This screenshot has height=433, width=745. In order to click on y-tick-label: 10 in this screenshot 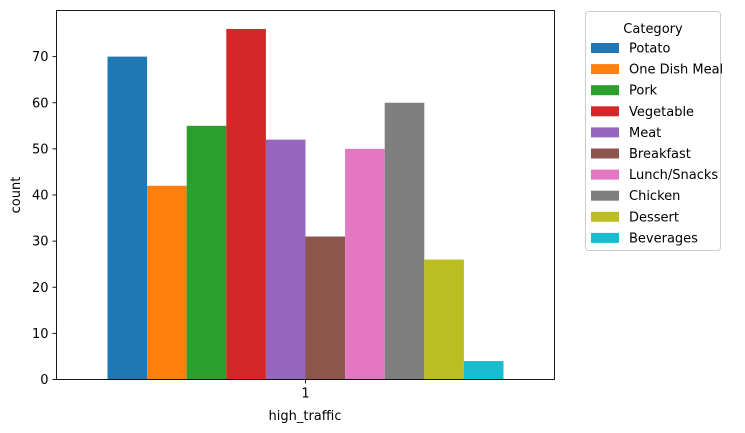, I will do `click(40, 334)`.